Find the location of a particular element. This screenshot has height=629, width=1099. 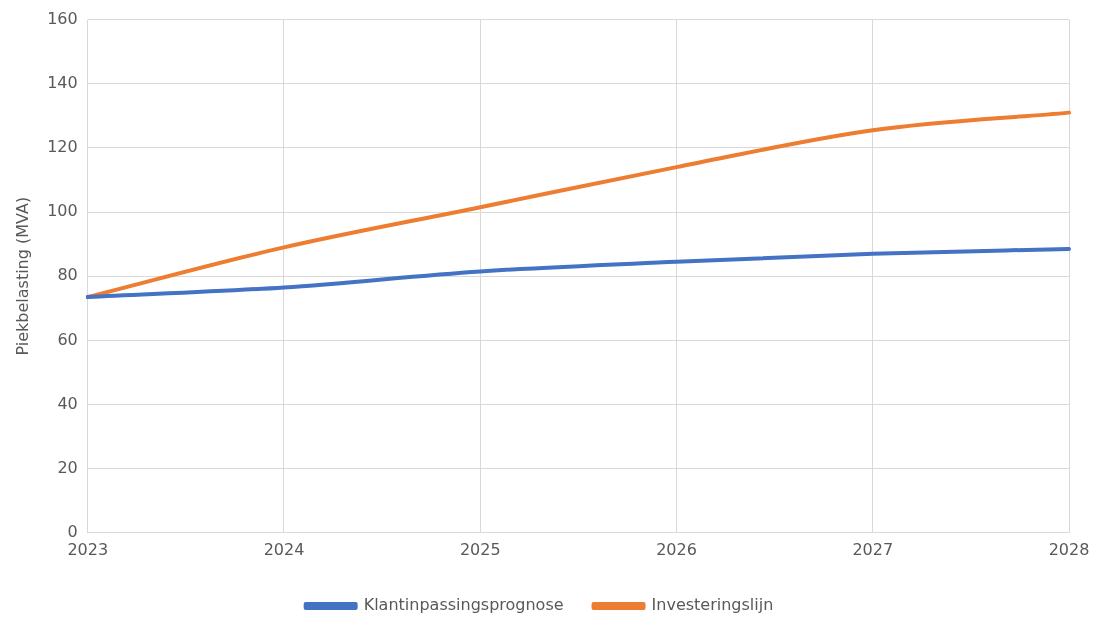

x-tick-label: 2028 is located at coordinates (1069, 549).